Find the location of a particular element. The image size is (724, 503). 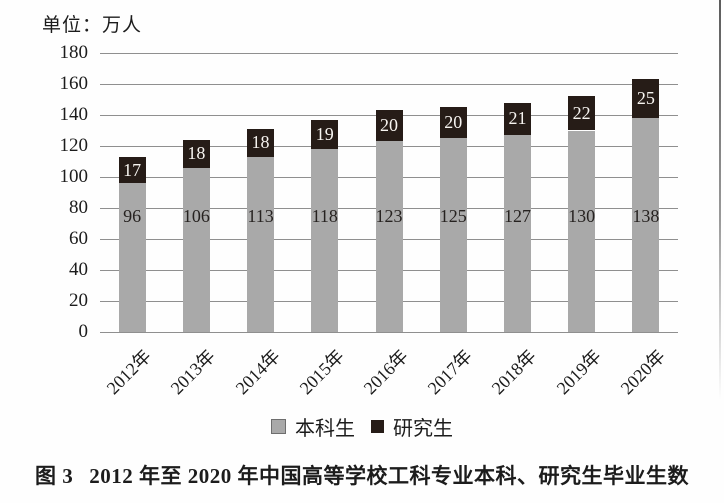

legend-item-undergraduate: 本科生 is located at coordinates (313, 426).